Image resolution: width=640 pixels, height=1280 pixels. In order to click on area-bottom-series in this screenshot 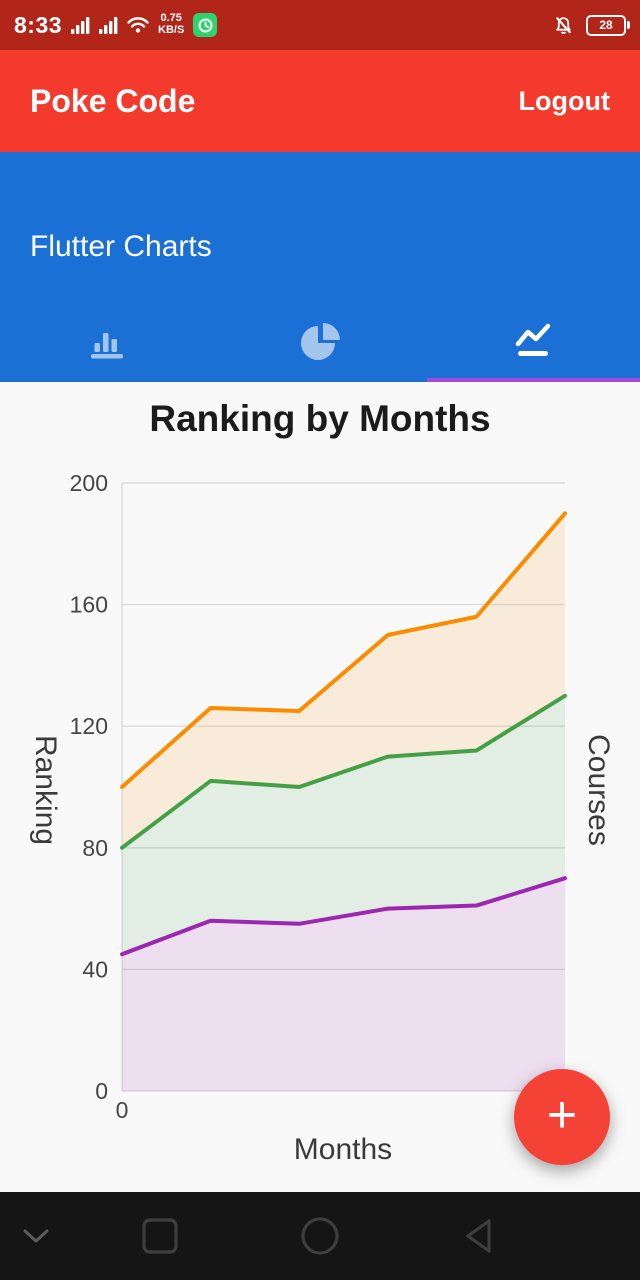, I will do `click(343, 984)`.